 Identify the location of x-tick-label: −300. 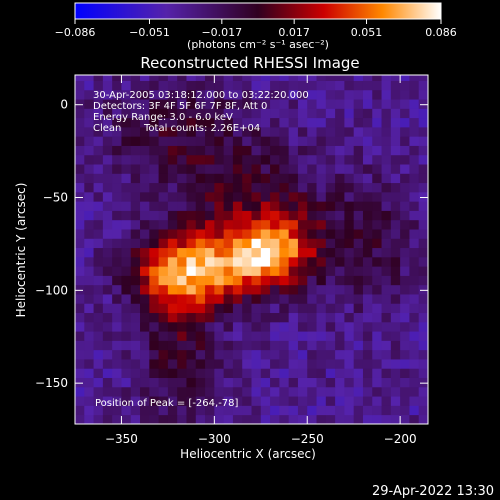
(214, 439).